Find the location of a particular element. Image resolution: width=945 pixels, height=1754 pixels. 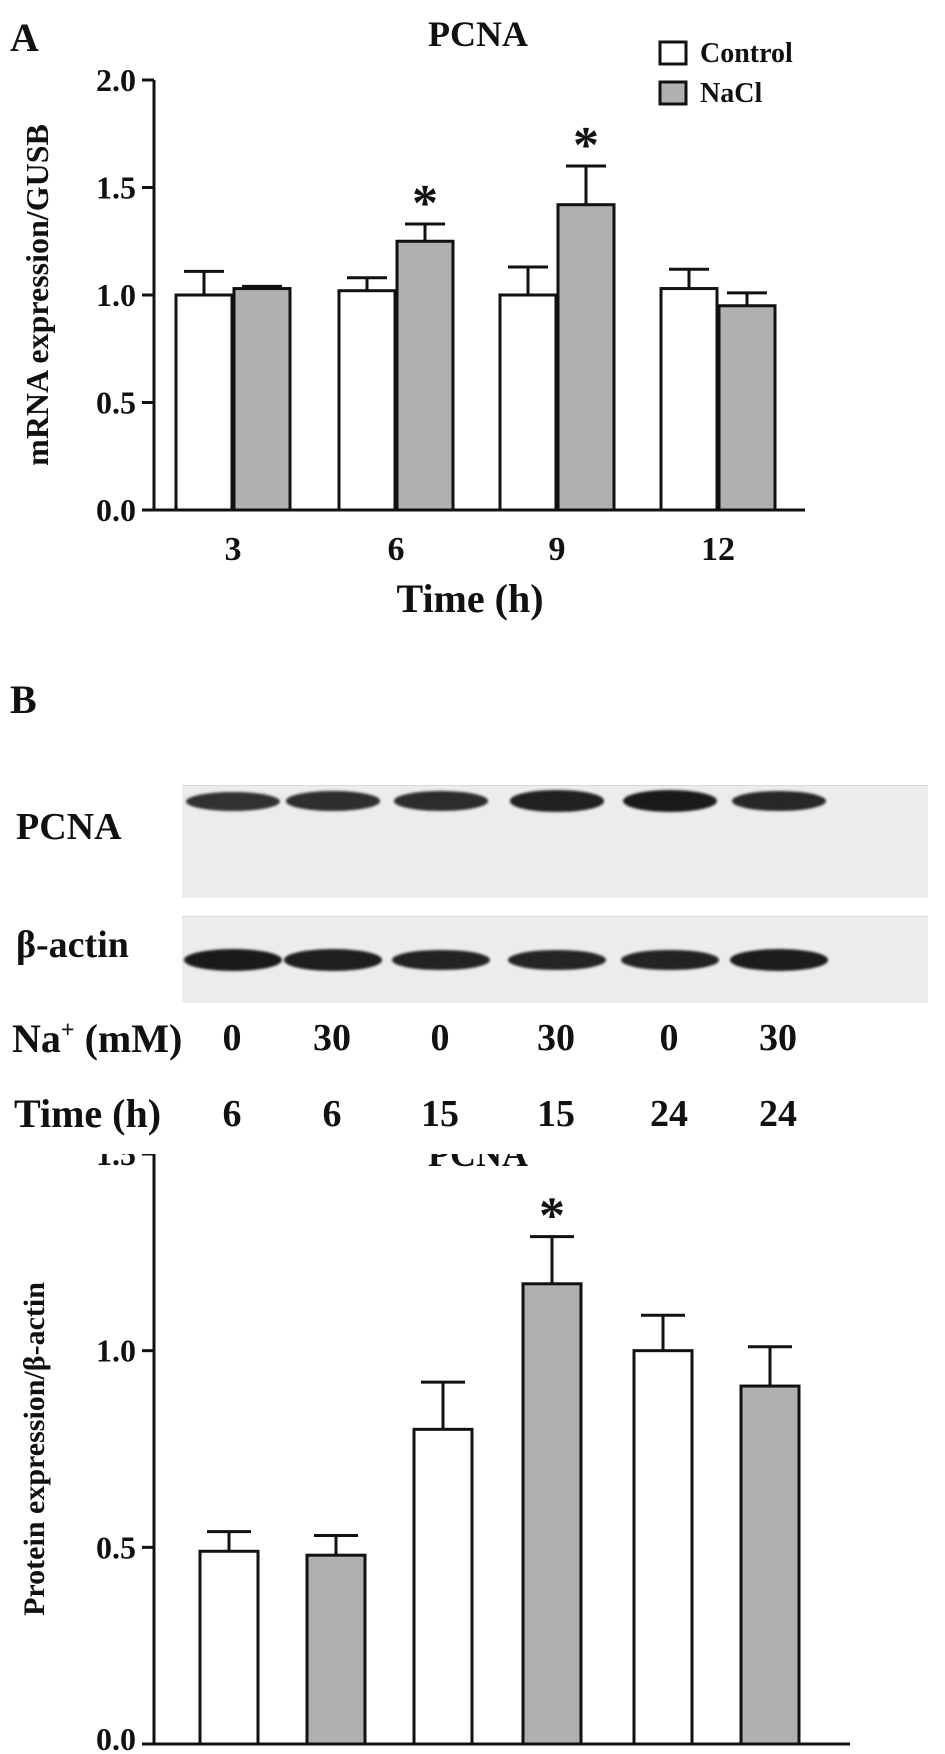

chart-a-y-tick-label: 0.0 is located at coordinates (116, 510).